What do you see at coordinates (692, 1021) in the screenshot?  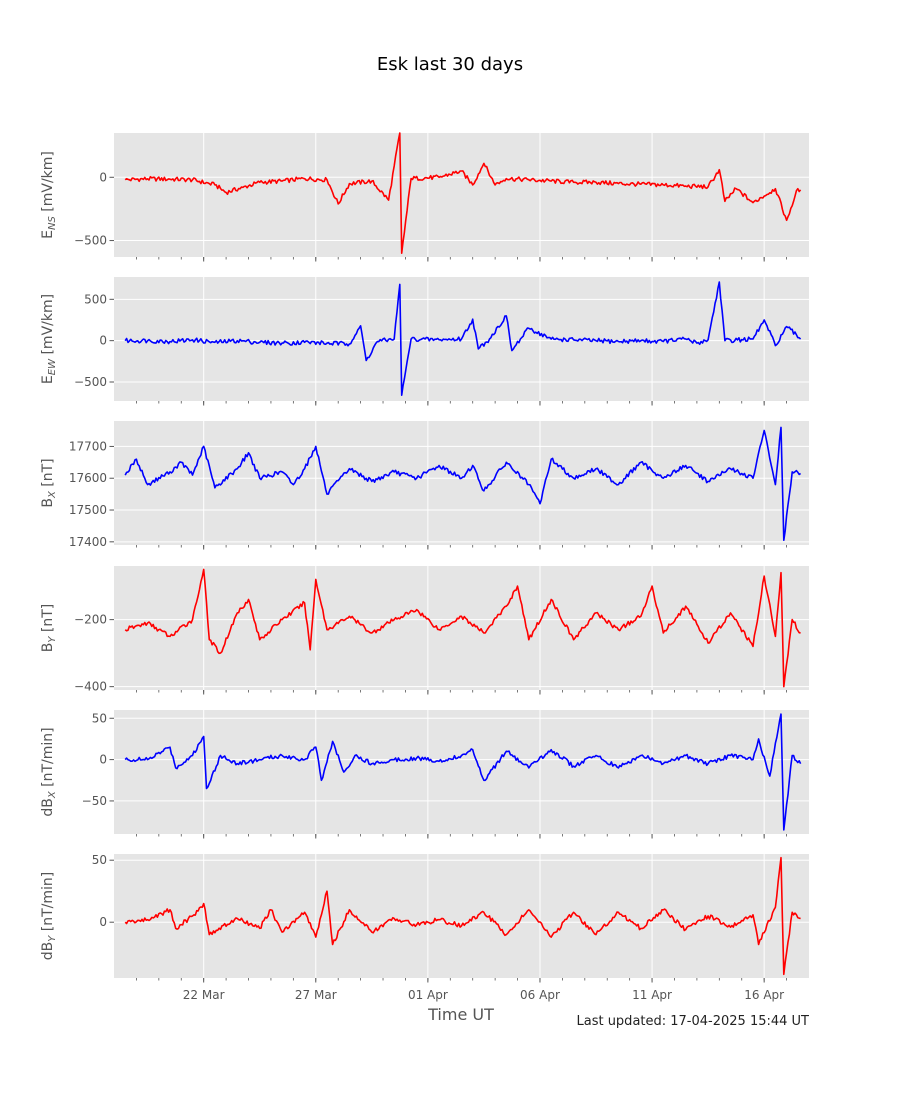 I see `last-updated: Last updated: 17-04-2025 15:44 UT` at bounding box center [692, 1021].